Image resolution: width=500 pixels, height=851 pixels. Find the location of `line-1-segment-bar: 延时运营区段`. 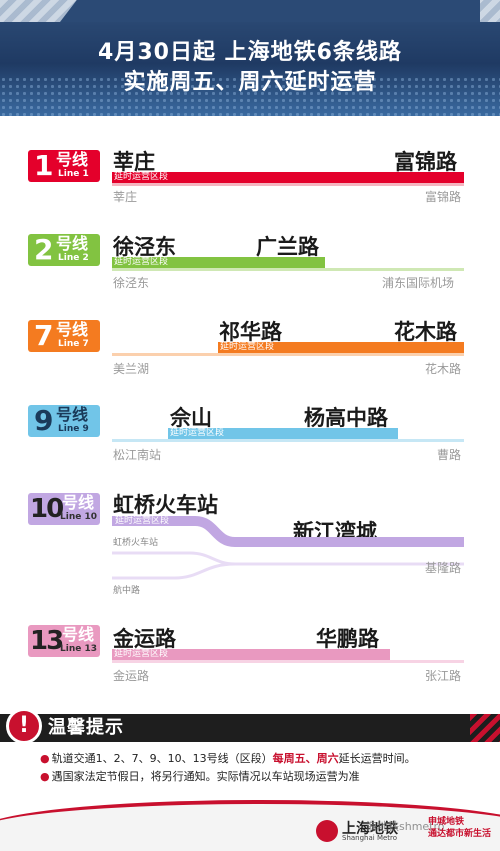

line-1-segment-bar: 延时运营区段 is located at coordinates (288, 177).